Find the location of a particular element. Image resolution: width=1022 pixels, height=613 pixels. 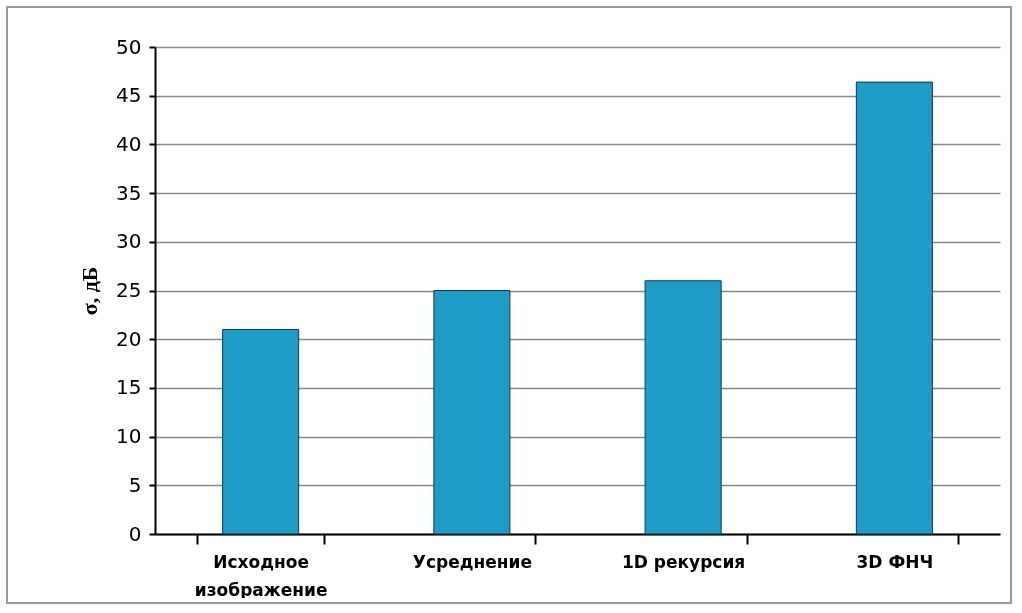

y-tick-label: 30 is located at coordinates (129, 241).